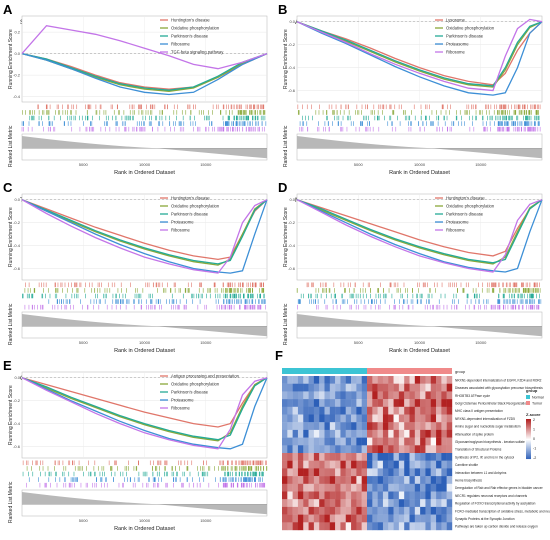 This screenshot has width=550, height=540. I want to click on legend-label: Ribosome, so click(181, 230).